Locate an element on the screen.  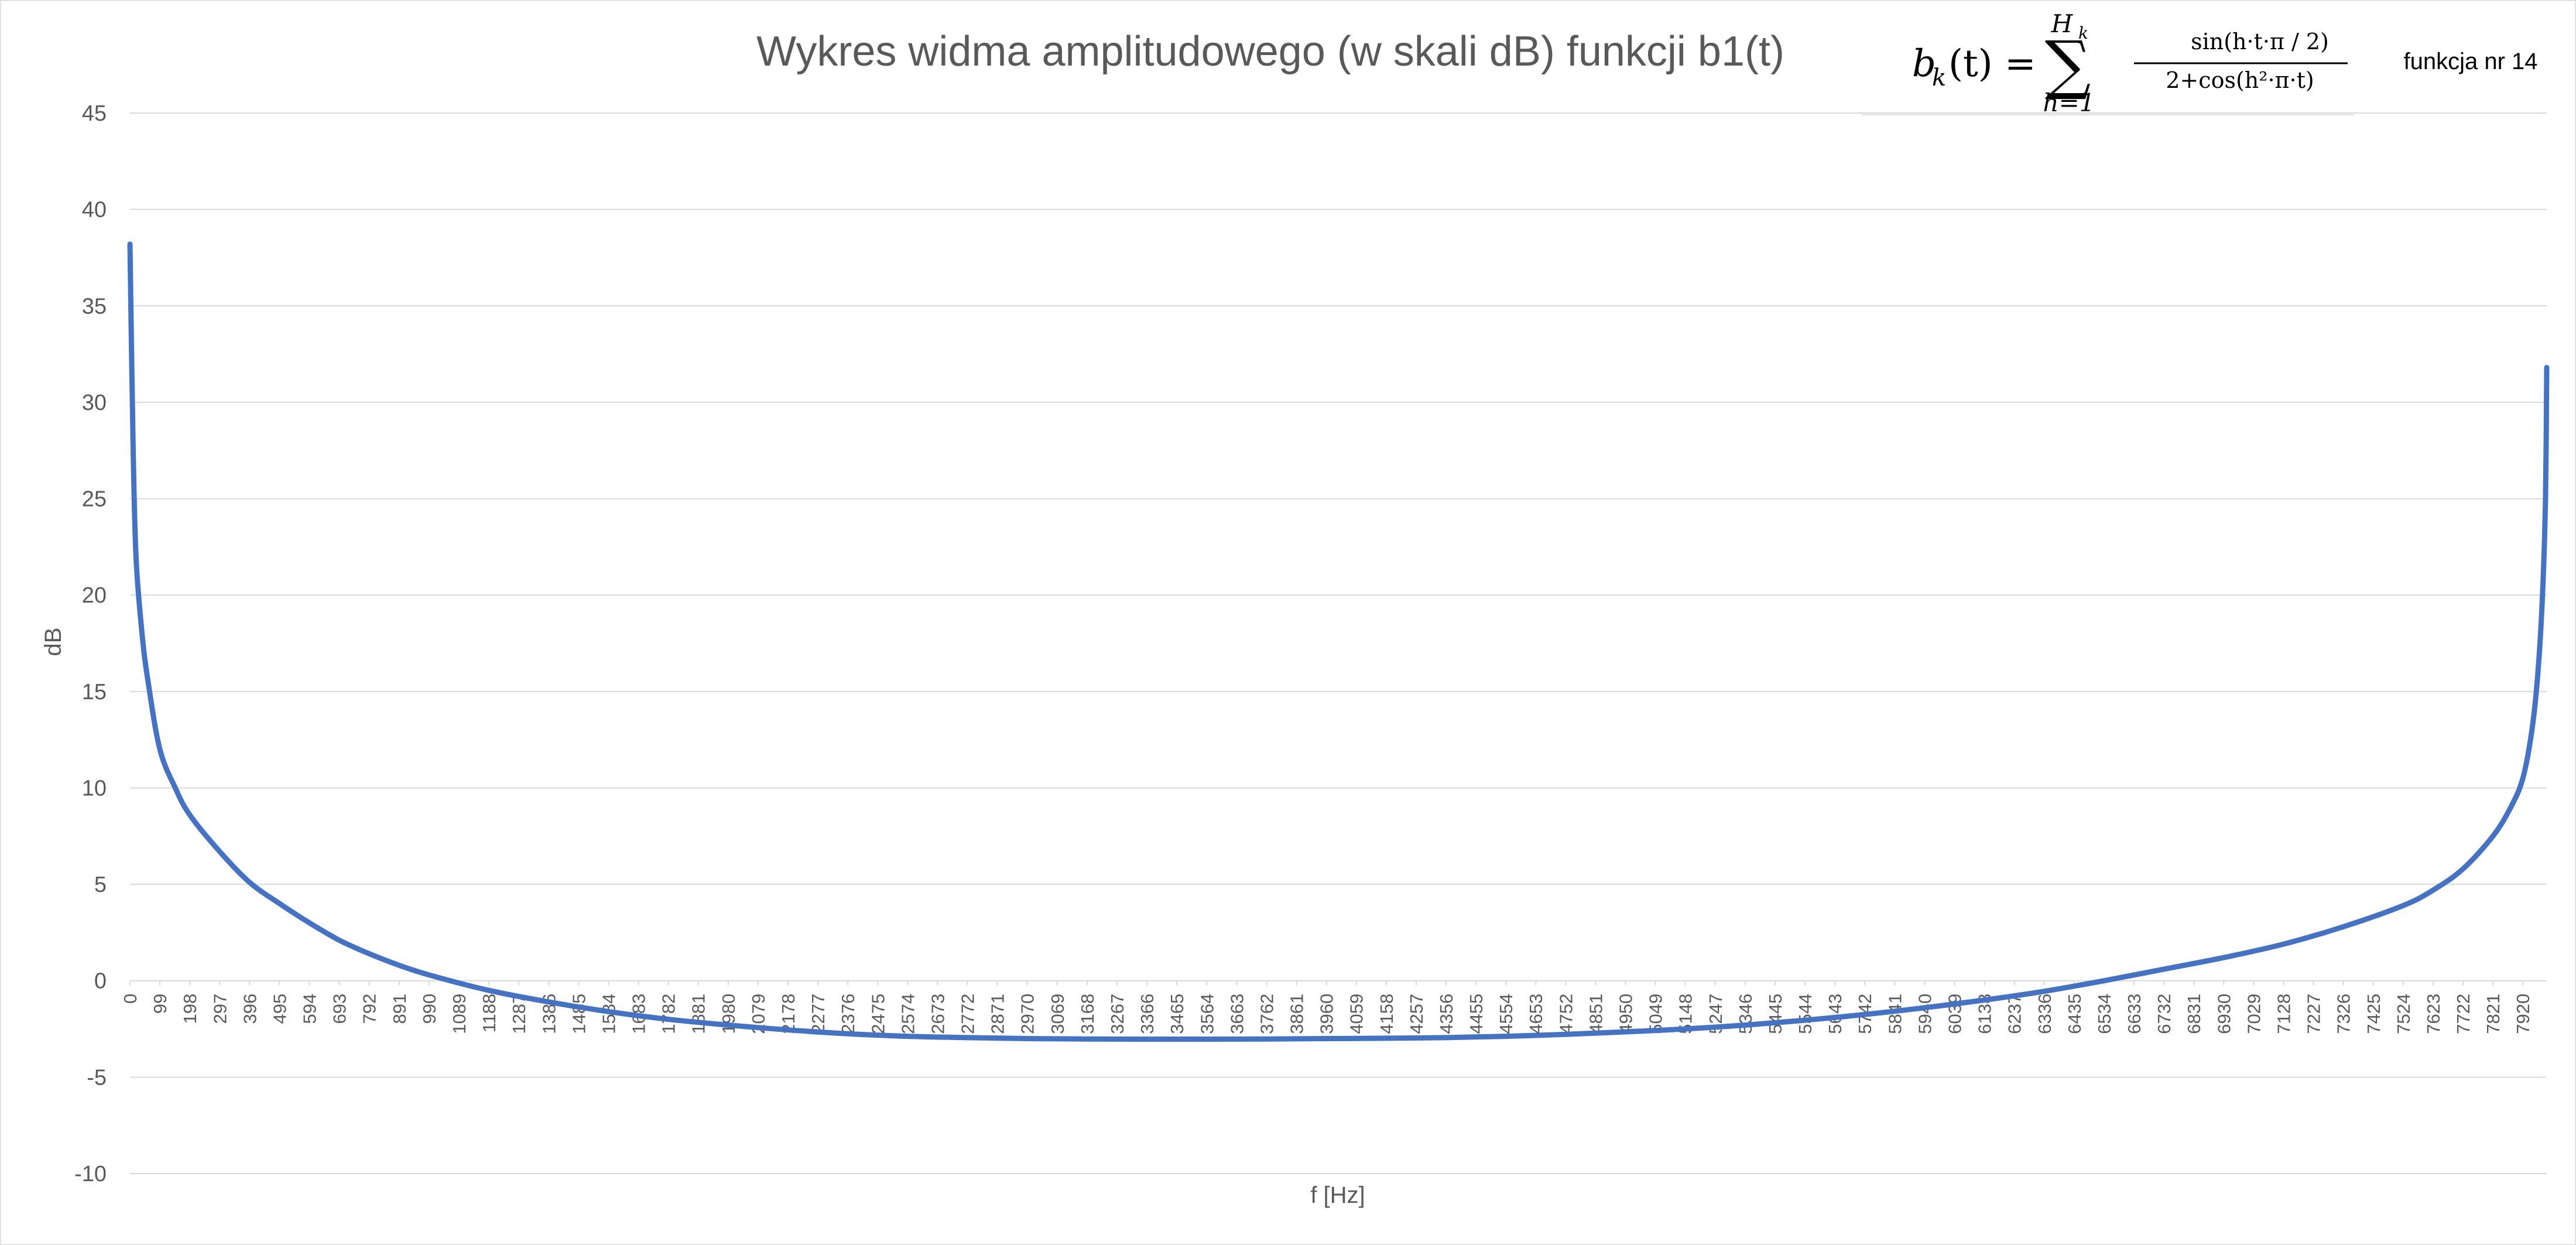
y-tick-label: 35 is located at coordinates (94, 307).